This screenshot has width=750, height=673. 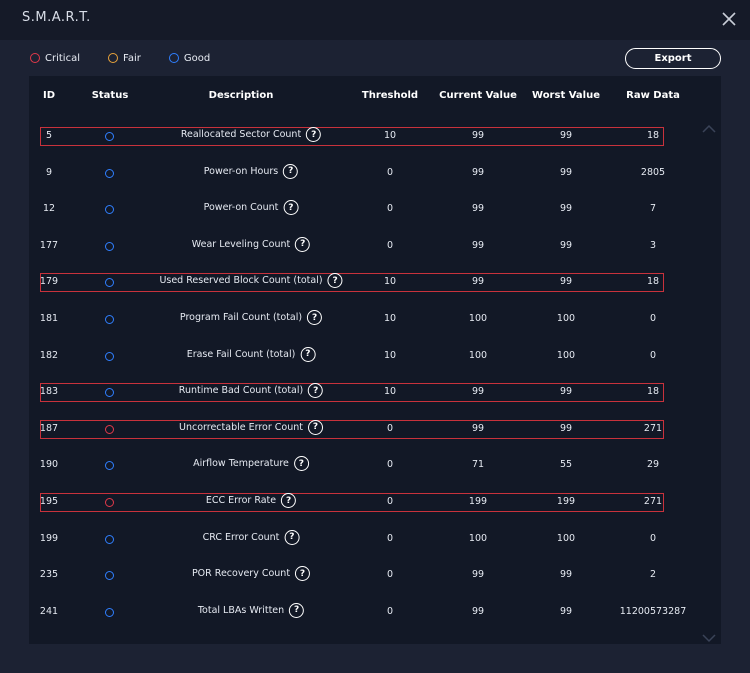 What do you see at coordinates (375, 356) in the screenshot?
I see `table-row: 182 Erase Fail Count (total)? 10 100 100 0` at bounding box center [375, 356].